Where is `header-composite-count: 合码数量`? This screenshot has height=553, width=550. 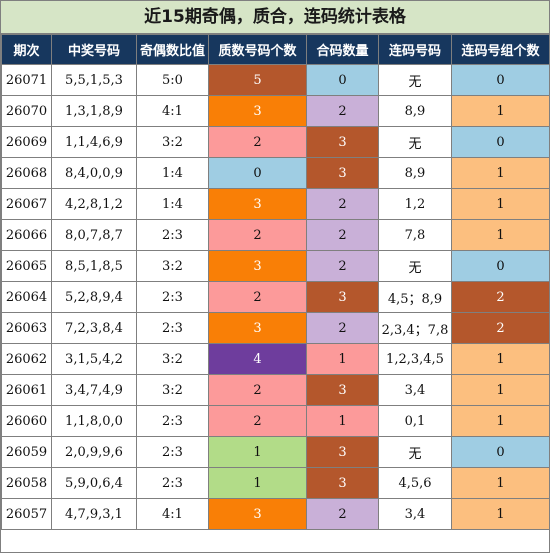 header-composite-count: 合码数量 is located at coordinates (342, 49).